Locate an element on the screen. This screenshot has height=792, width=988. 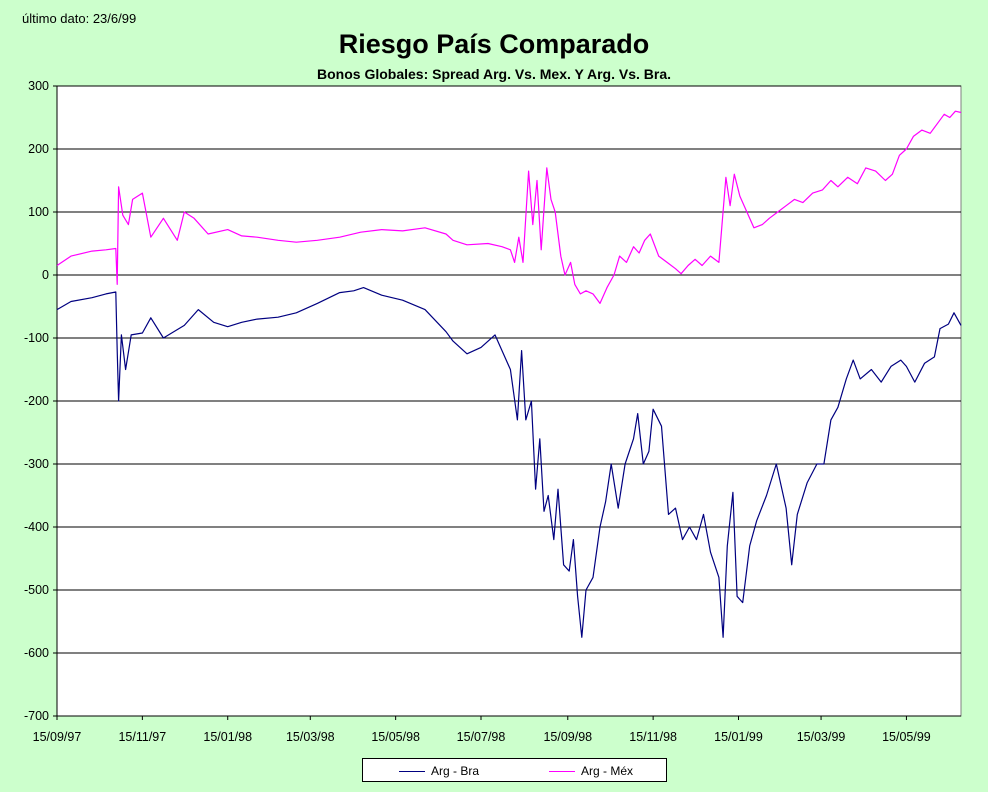
legend-swatch-arg-mex is located at coordinates (562, 771).